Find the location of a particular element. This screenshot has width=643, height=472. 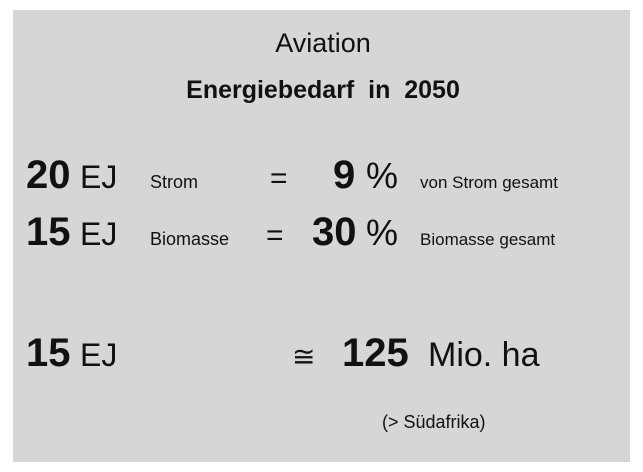

title: Aviation is located at coordinates (323, 43).